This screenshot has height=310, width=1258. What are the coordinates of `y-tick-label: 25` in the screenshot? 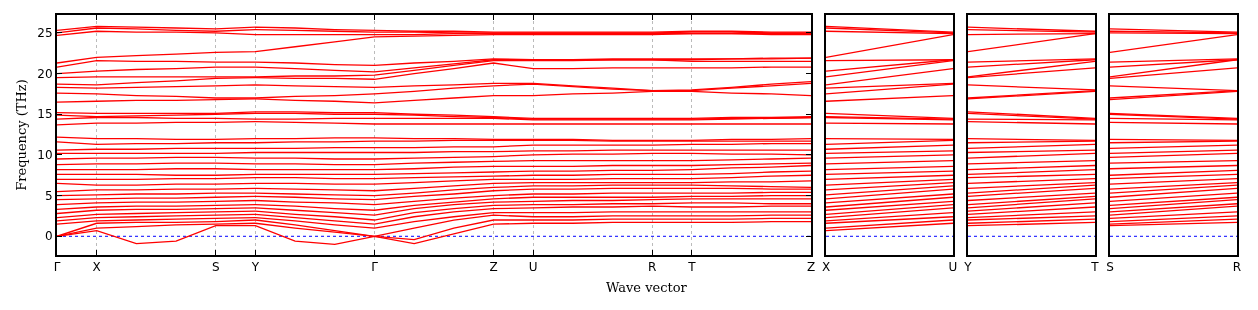 It's located at (45, 33).